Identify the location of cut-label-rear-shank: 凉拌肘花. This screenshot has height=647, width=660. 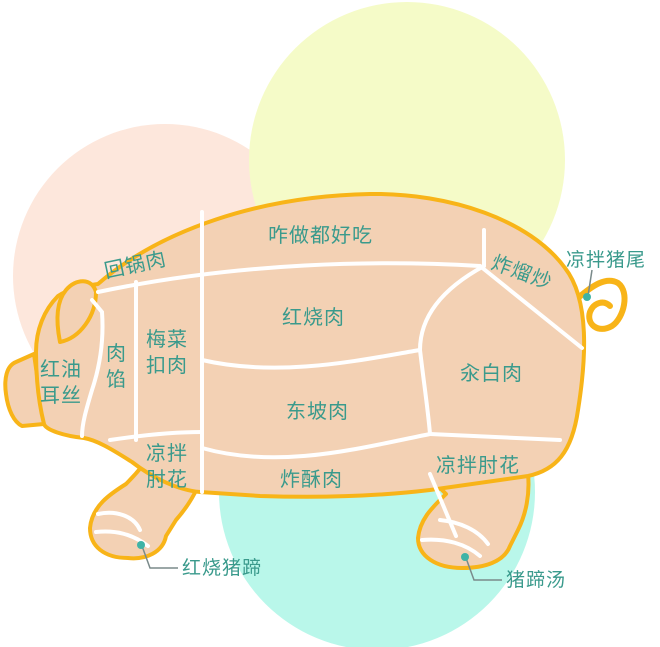
(478, 465).